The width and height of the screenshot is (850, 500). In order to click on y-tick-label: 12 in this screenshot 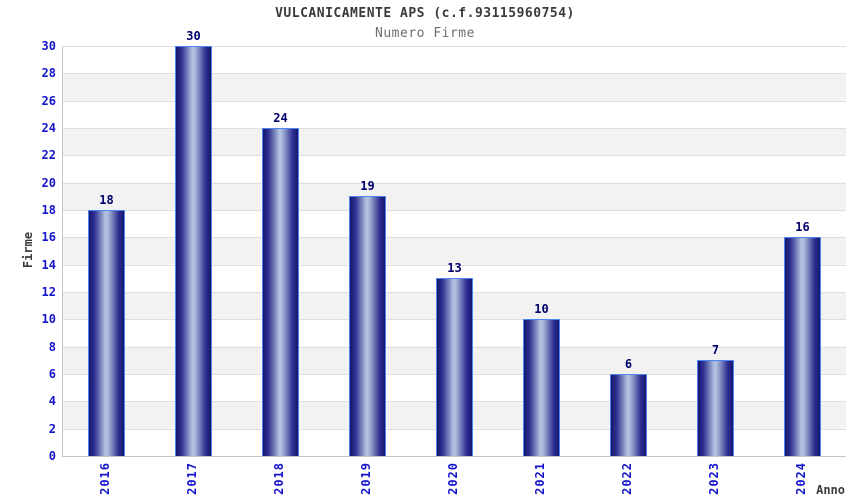, I will do `click(48, 292)`.